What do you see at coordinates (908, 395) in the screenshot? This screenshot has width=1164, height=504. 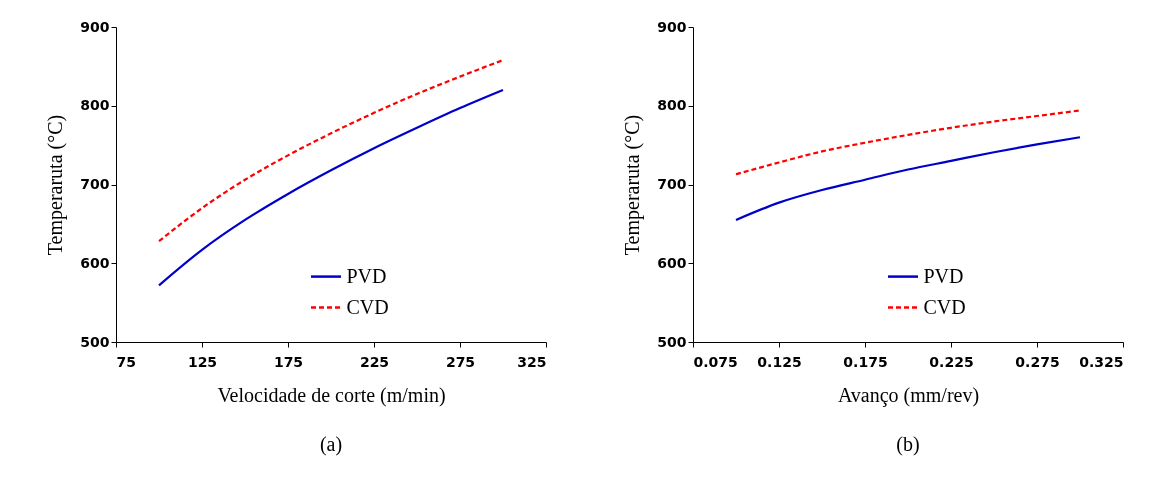 I see `x-axis-title: Avanço (mm/rev)` at bounding box center [908, 395].